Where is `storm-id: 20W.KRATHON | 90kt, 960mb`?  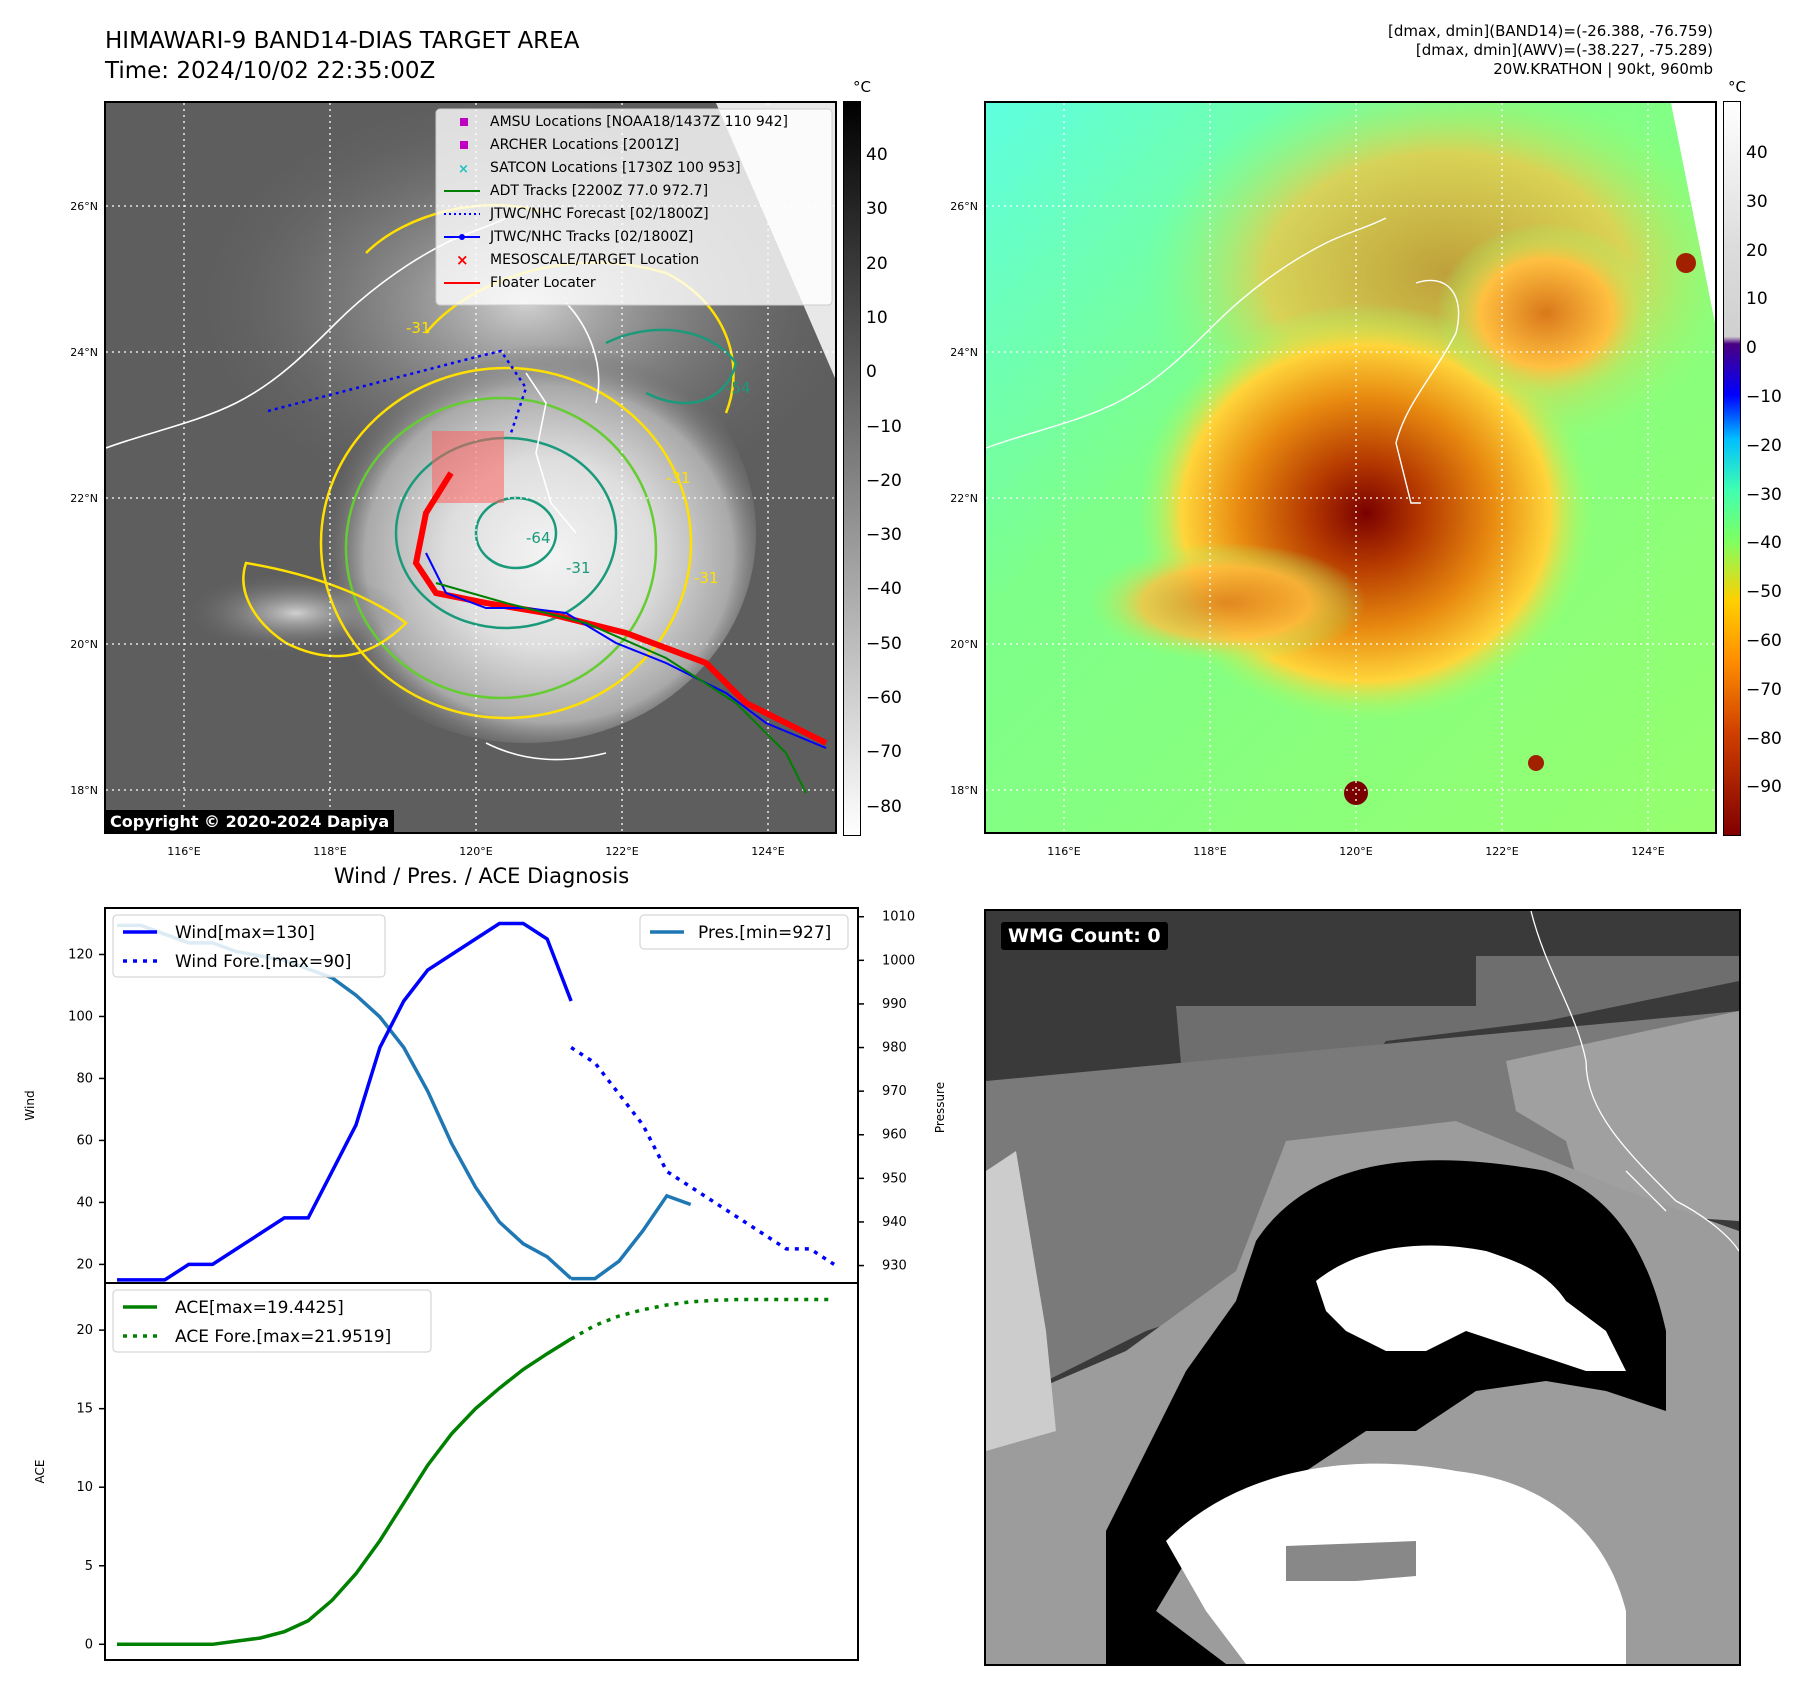 storm-id: 20W.KRATHON | 90kt, 960mb is located at coordinates (1603, 69).